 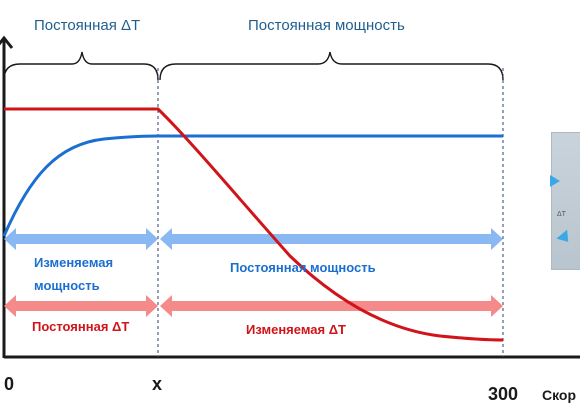 What do you see at coordinates (7, 42) in the screenshot?
I see `y-axis-arrowhead` at bounding box center [7, 42].